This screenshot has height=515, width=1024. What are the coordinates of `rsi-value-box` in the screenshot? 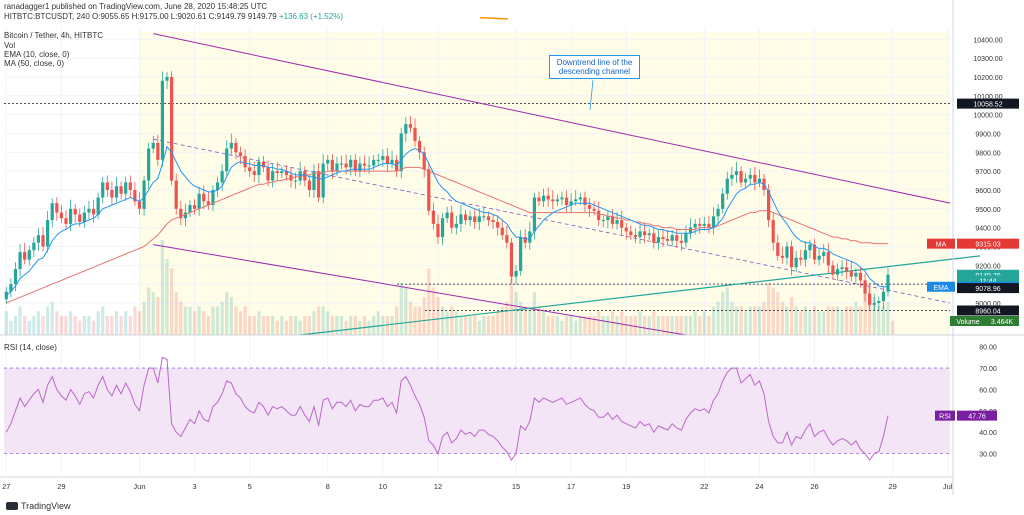 It's located at (977, 415).